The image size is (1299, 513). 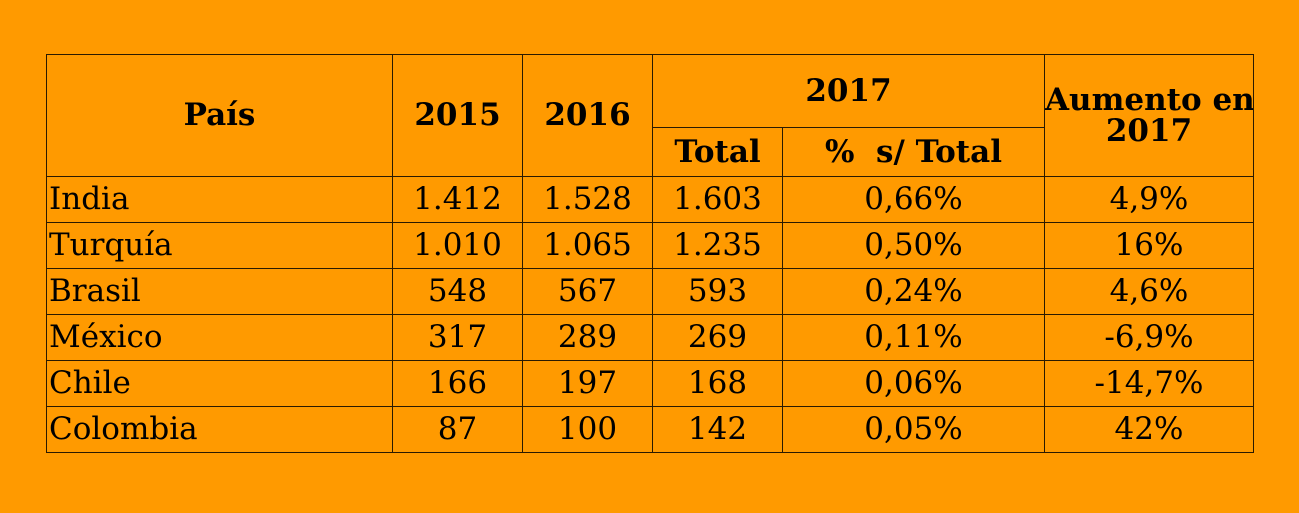 I want to click on cell-country: Chile, so click(x=219, y=383).